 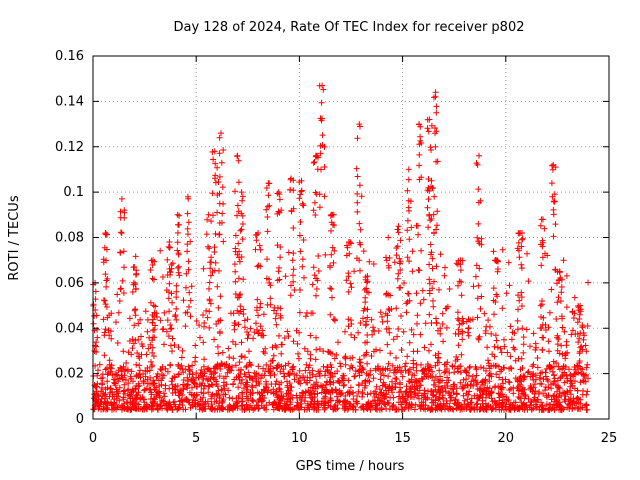 What do you see at coordinates (609, 438) in the screenshot?
I see `x-tick-label: 25` at bounding box center [609, 438].